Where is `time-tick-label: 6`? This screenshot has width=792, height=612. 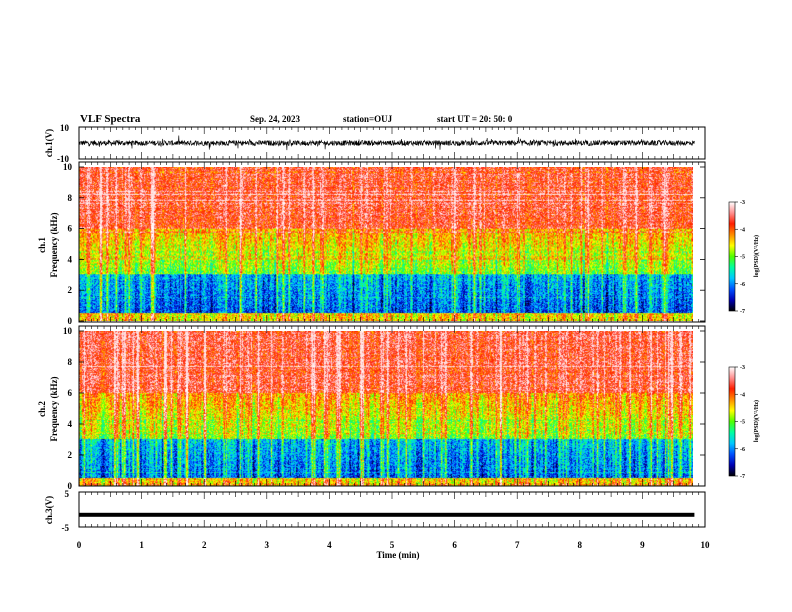
time-tick-label: 6 is located at coordinates (454, 545).